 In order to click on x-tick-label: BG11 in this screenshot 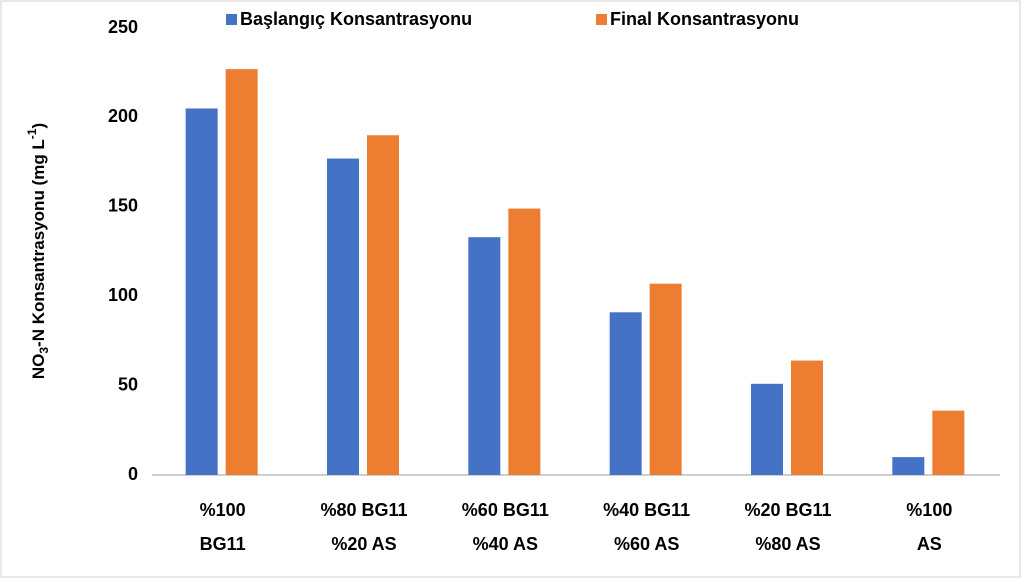, I will do `click(223, 544)`.